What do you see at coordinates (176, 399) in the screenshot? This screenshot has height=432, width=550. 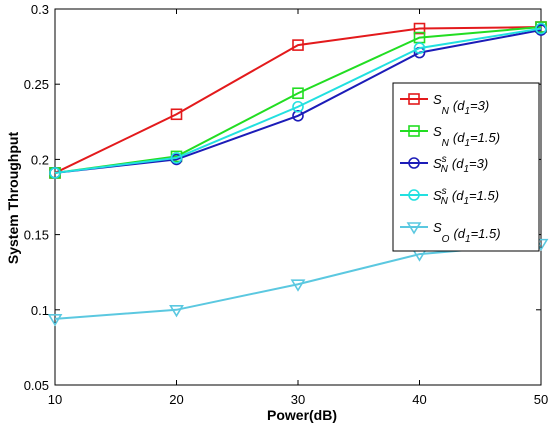 I see `x-tick-label: 20` at bounding box center [176, 399].